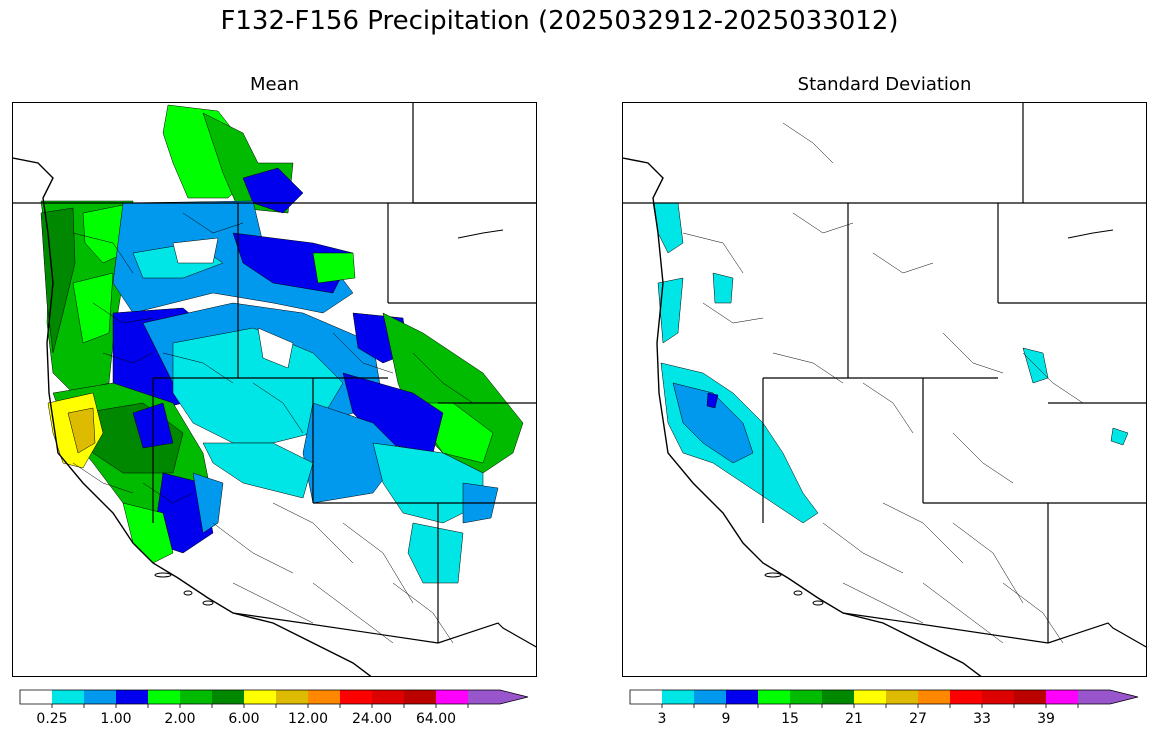 Image resolution: width=1159 pixels, height=741 pixels. What do you see at coordinates (854, 719) in the screenshot?
I see `colorbar-tick-label: 21` at bounding box center [854, 719].